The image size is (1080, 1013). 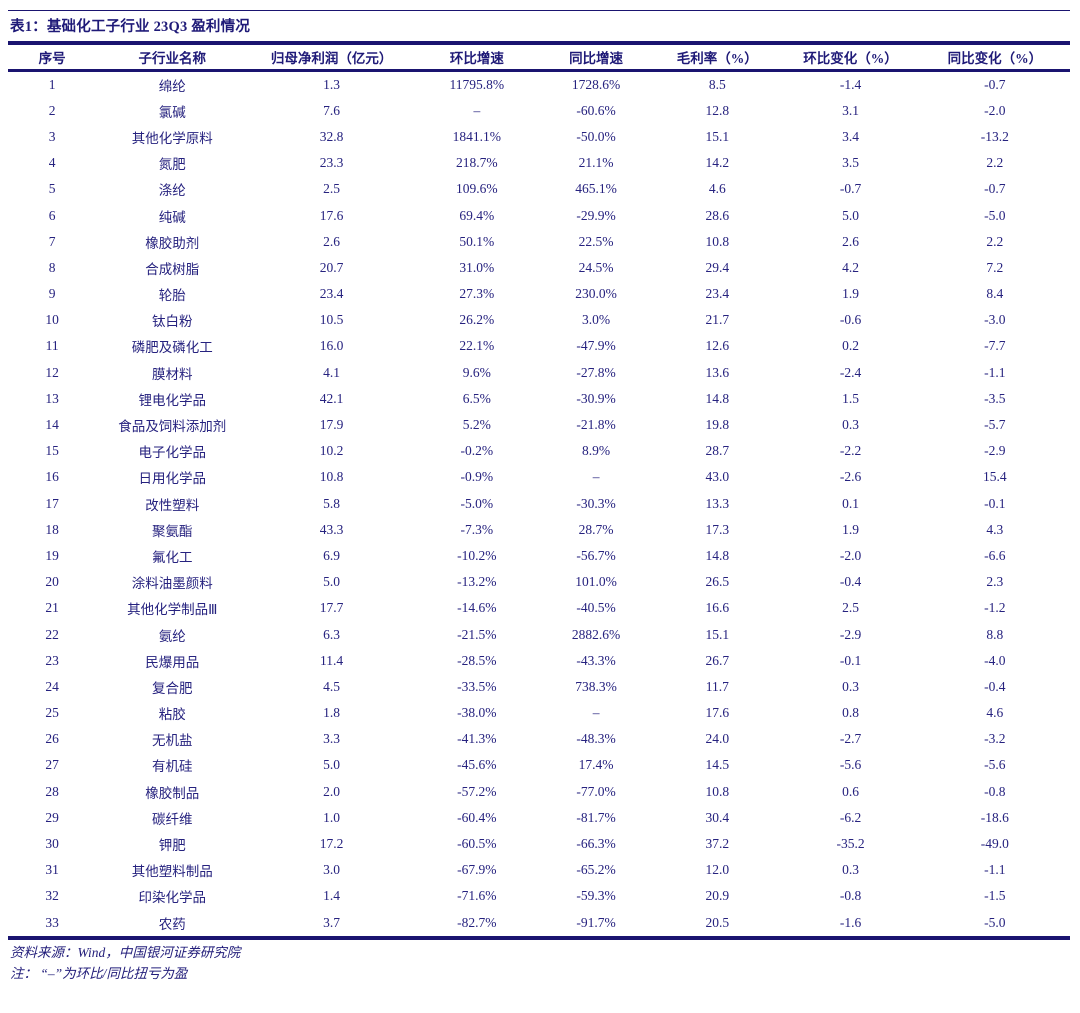 What do you see at coordinates (172, 217) in the screenshot?
I see `cell: 纯碱` at bounding box center [172, 217].